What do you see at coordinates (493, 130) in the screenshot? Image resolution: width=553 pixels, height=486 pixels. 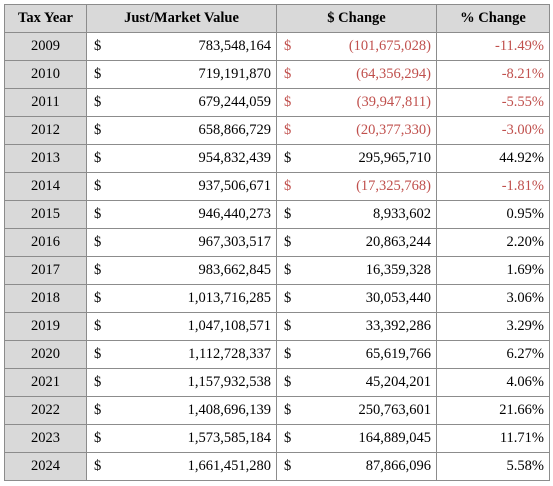 I see `percent-change-cell: -3.00%` at bounding box center [493, 130].